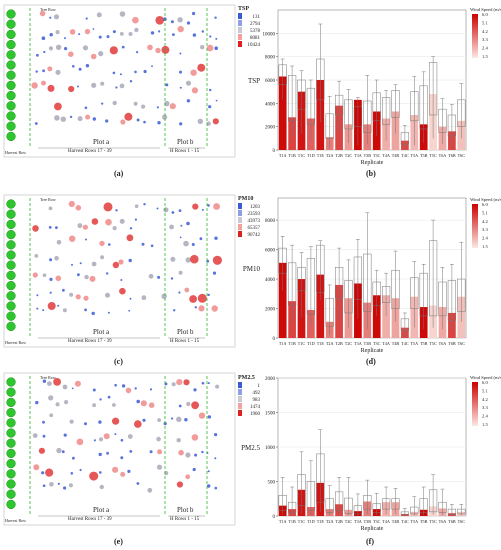 This screenshot has width=501, height=550. Describe the element at coordinates (185, 341) in the screenshot. I see `harvest-rows-b-label: H Rows 1 - 15` at that location.